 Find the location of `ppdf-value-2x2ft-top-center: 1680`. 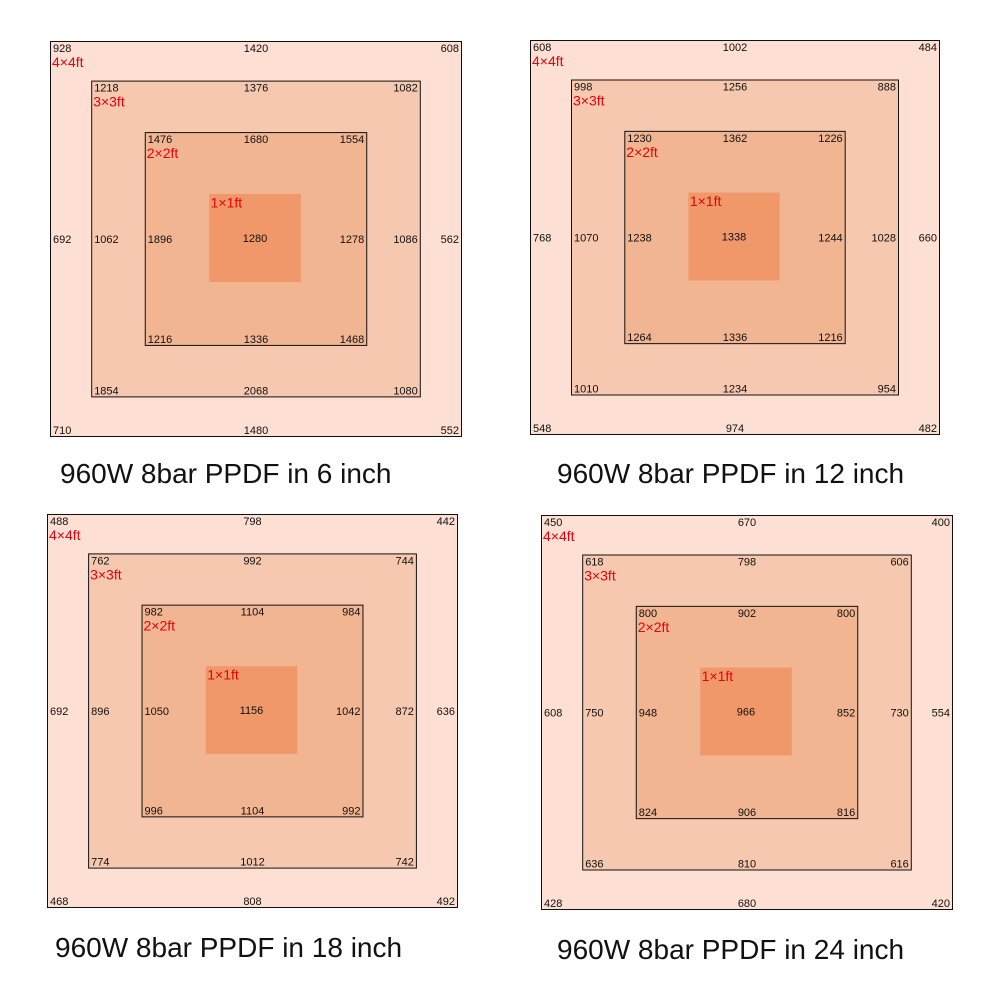

ppdf-value-2x2ft-top-center: 1680 is located at coordinates (256, 140).